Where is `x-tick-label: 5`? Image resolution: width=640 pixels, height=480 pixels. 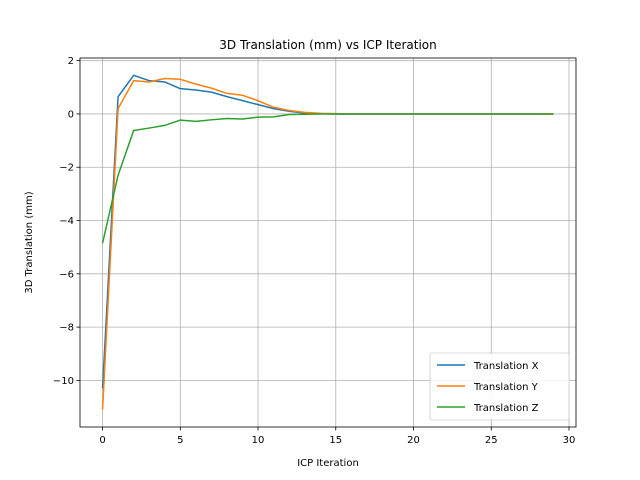
x-tick-label: 5 is located at coordinates (180, 440).